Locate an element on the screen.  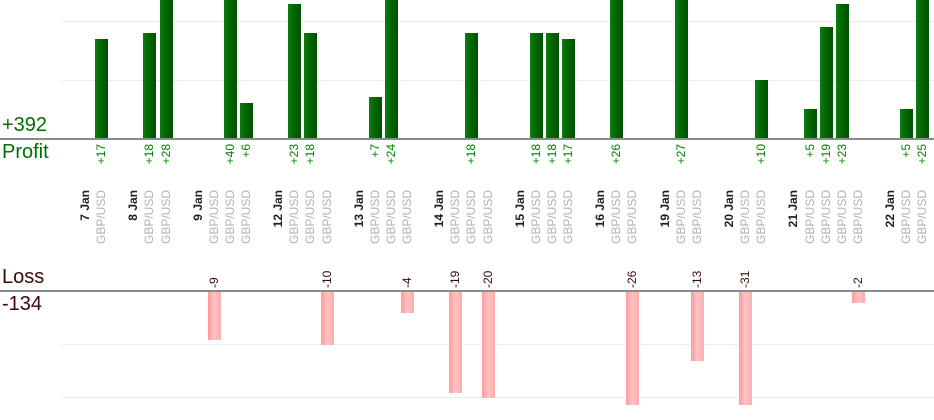
date-label: 9 Jan is located at coordinates (197, 205).